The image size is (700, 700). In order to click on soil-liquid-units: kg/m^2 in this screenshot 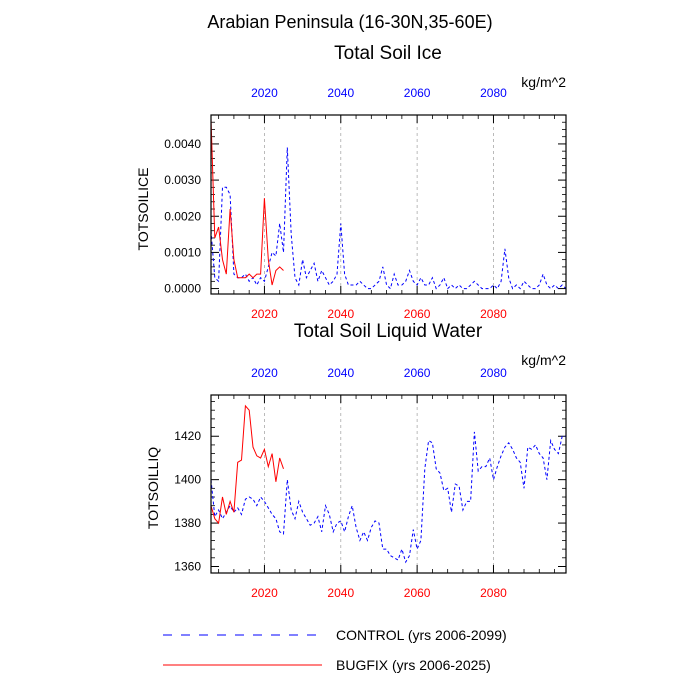, I will do `click(543, 360)`.